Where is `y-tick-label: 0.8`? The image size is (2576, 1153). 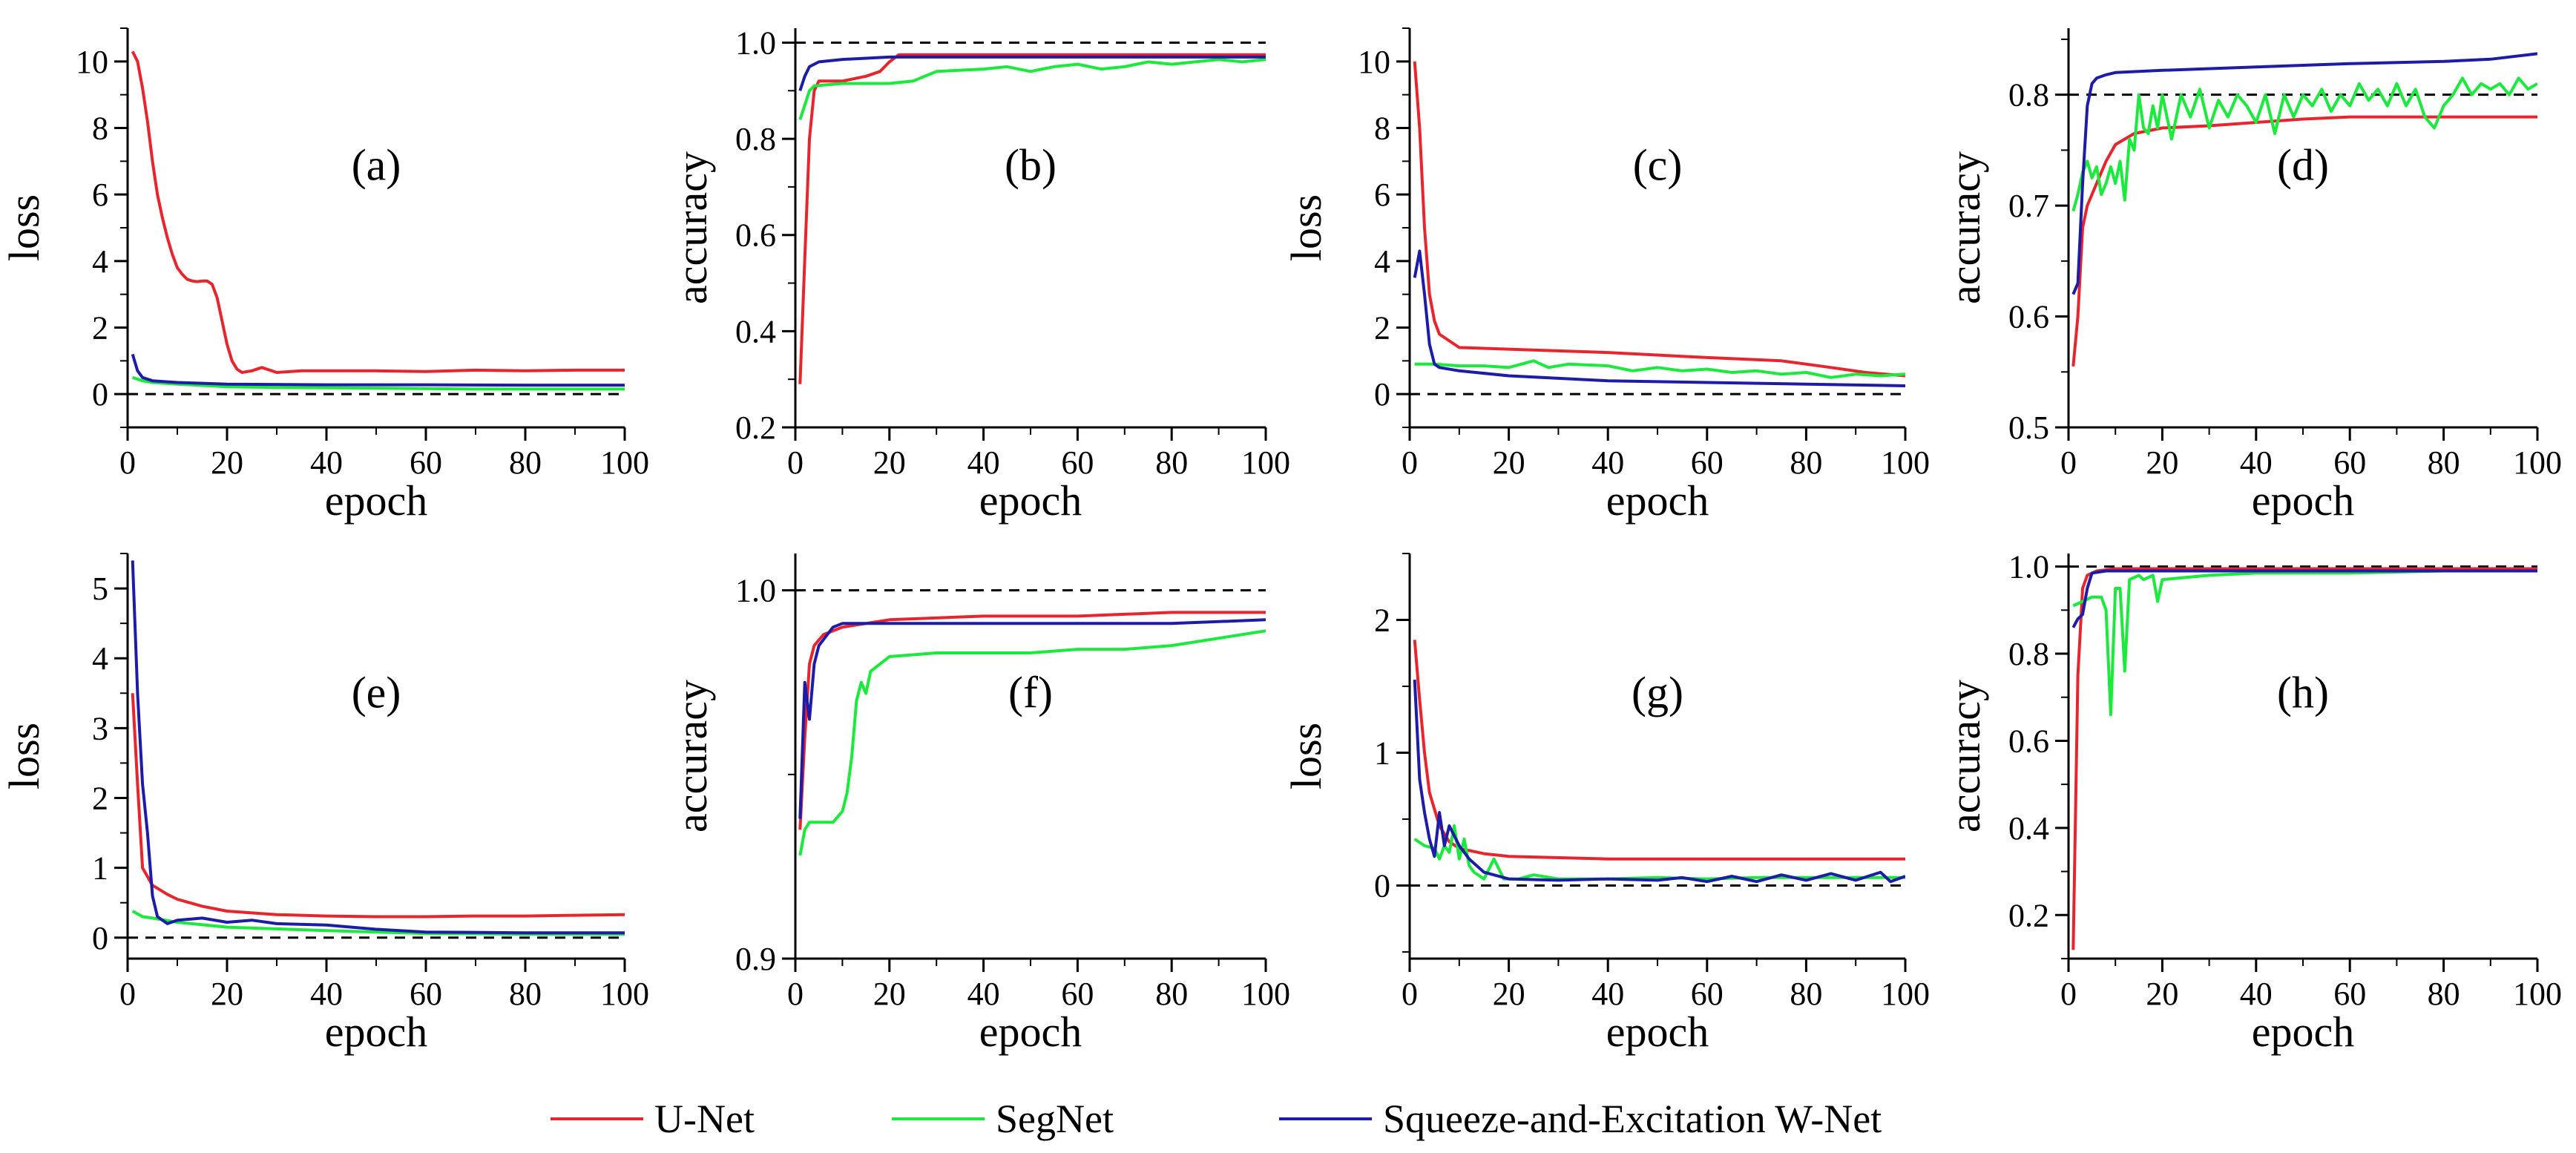
y-tick-label: 0.8 is located at coordinates (2029, 654).